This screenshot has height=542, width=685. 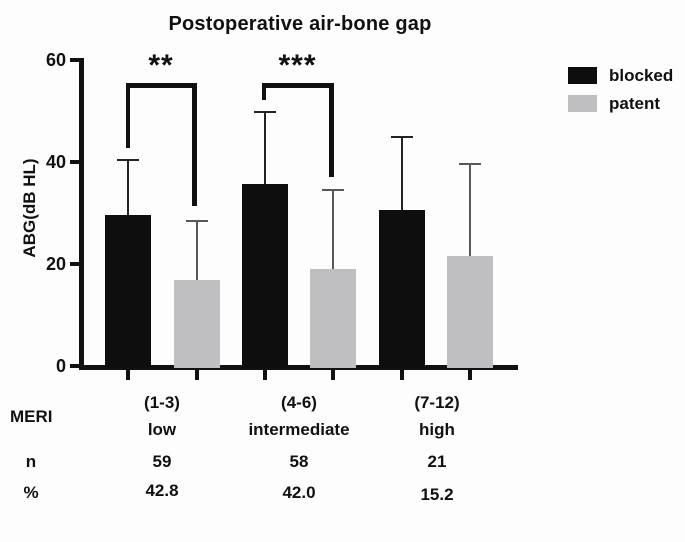 What do you see at coordinates (162, 429) in the screenshot?
I see `table-cell-level-low: low` at bounding box center [162, 429].